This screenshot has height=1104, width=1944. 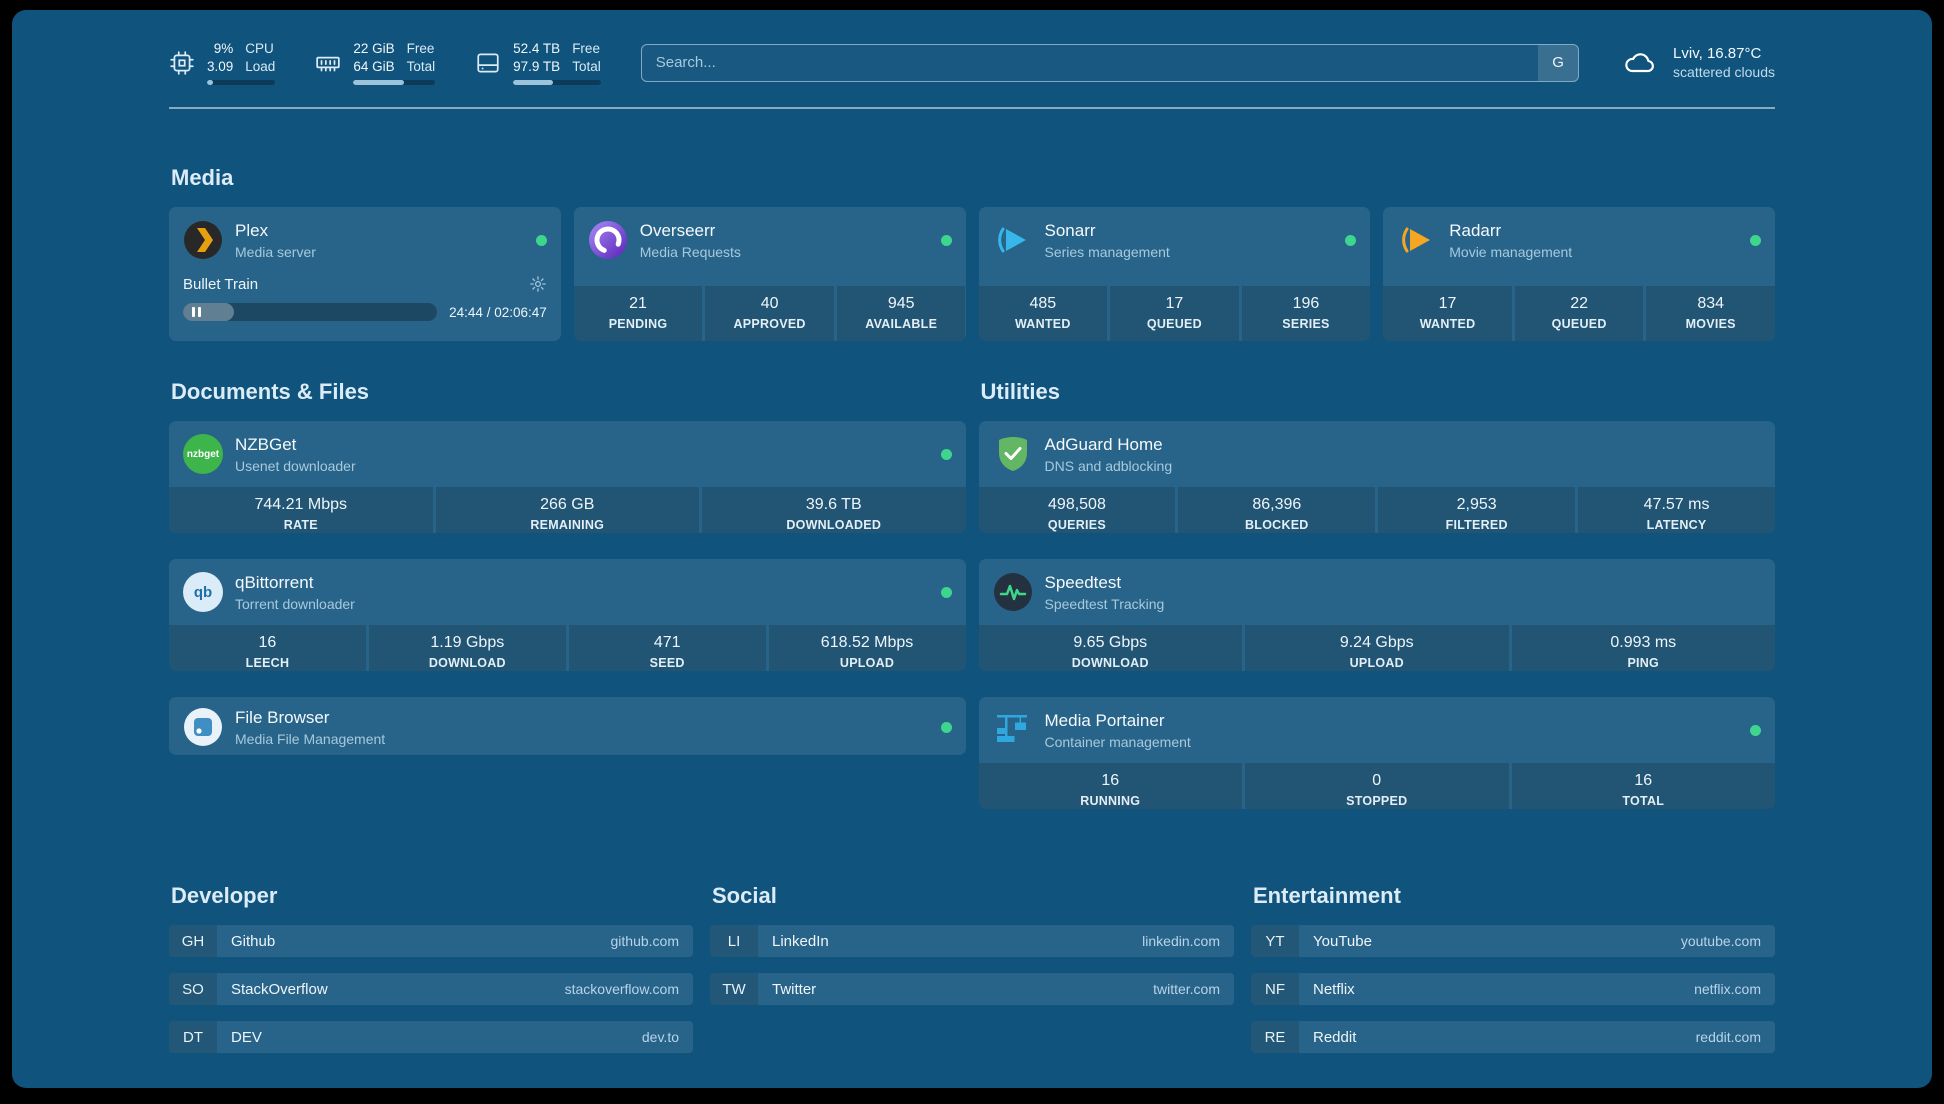 What do you see at coordinates (972, 108) in the screenshot?
I see `topbar-divider` at bounding box center [972, 108].